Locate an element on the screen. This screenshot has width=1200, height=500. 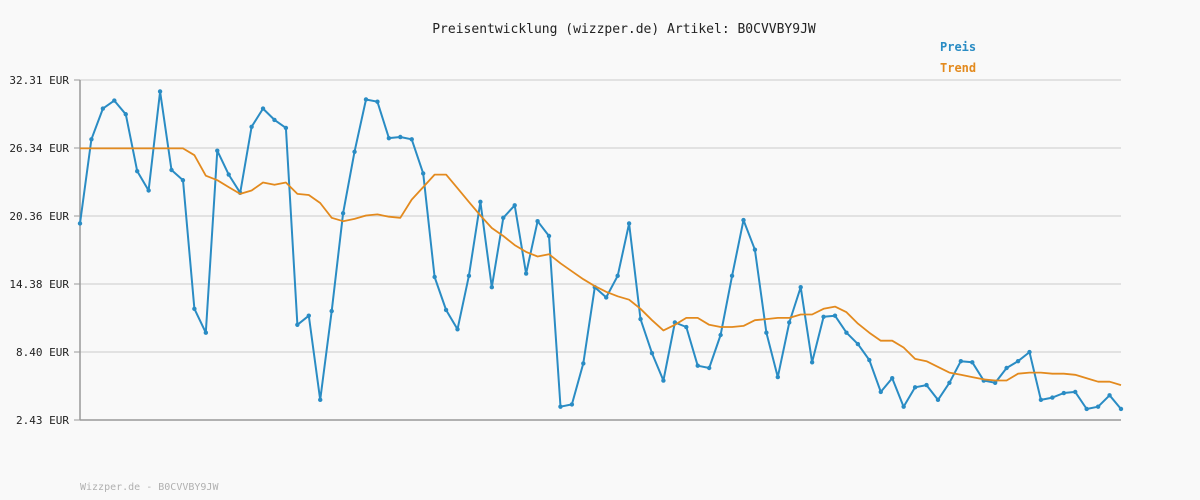
y-tick-label: 2.43 EUR is located at coordinates (42, 420).